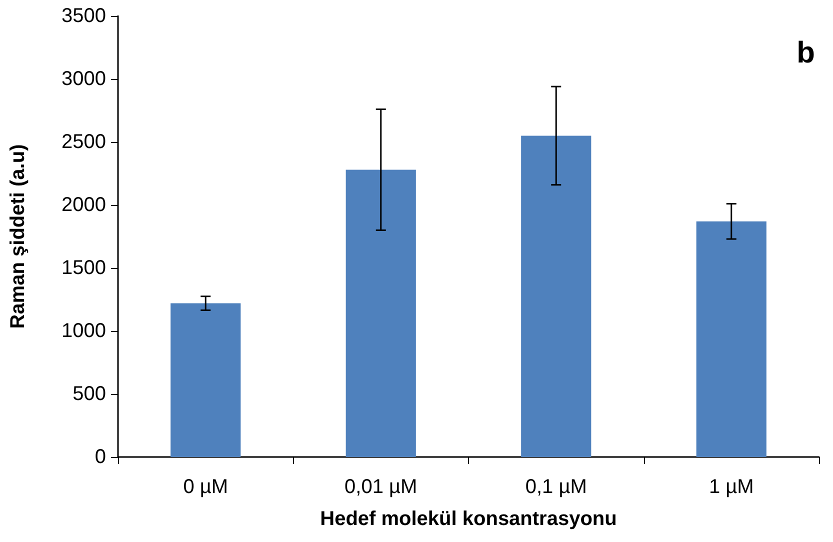 This screenshot has width=833, height=542. Describe the element at coordinates (731, 487) in the screenshot. I see `x-tick-label: 1 µM` at that location.